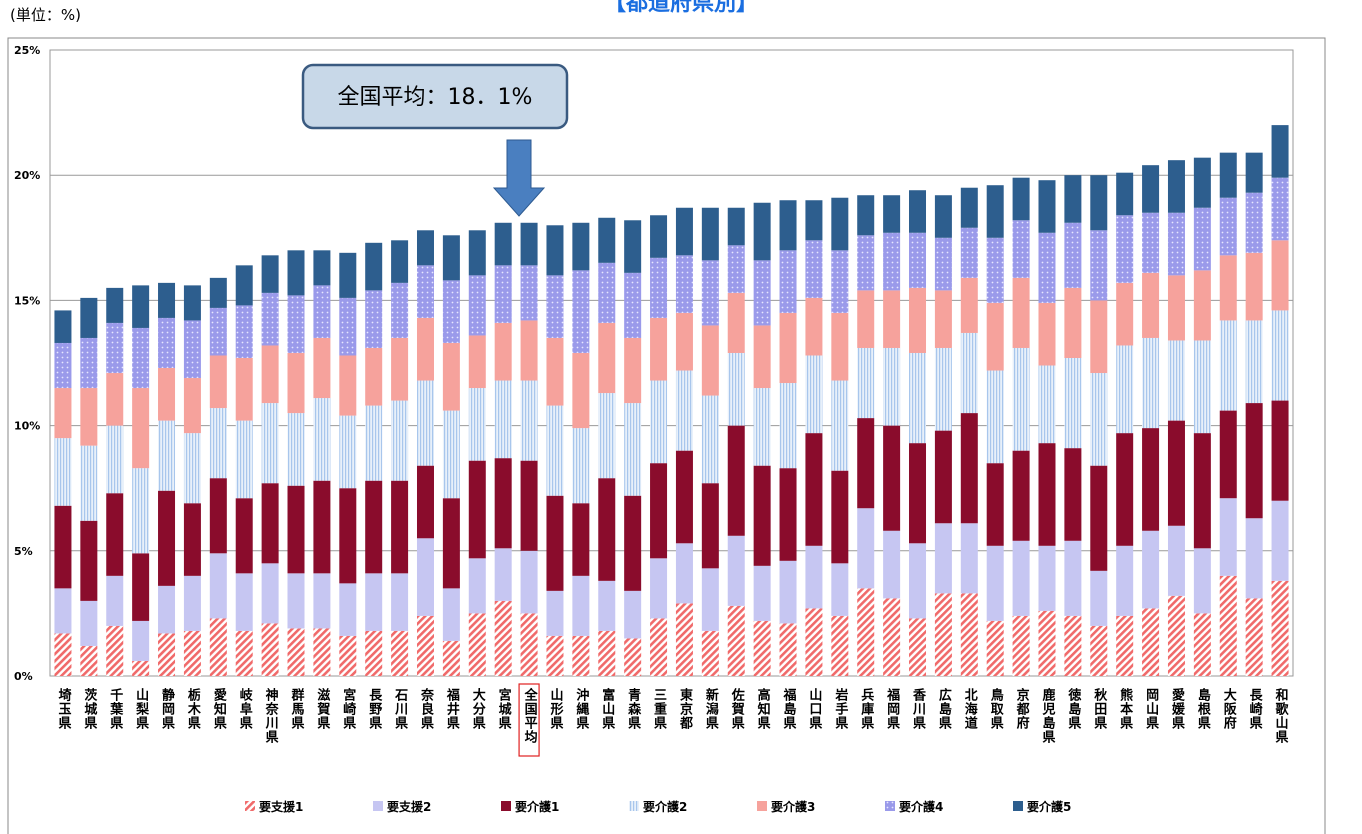  I want to click on legend-label: 要介護5, so click(1049, 806).